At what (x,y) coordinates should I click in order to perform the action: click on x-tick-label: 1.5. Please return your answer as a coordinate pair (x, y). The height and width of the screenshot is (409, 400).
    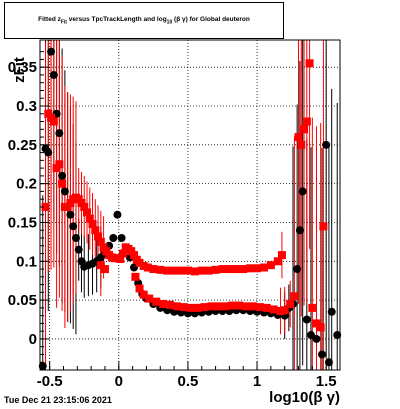
    Looking at the image, I should click on (326, 381).